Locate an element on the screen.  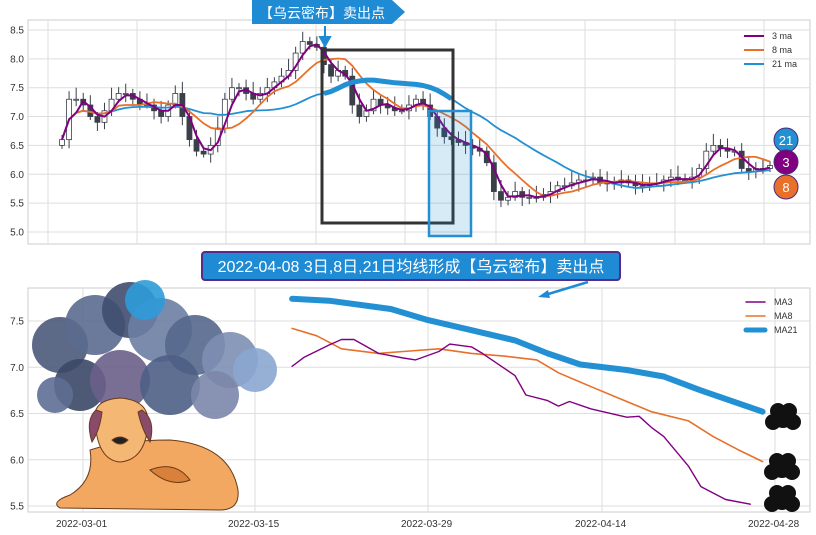
storm-cloud-illustration is located at coordinates (154, 349).